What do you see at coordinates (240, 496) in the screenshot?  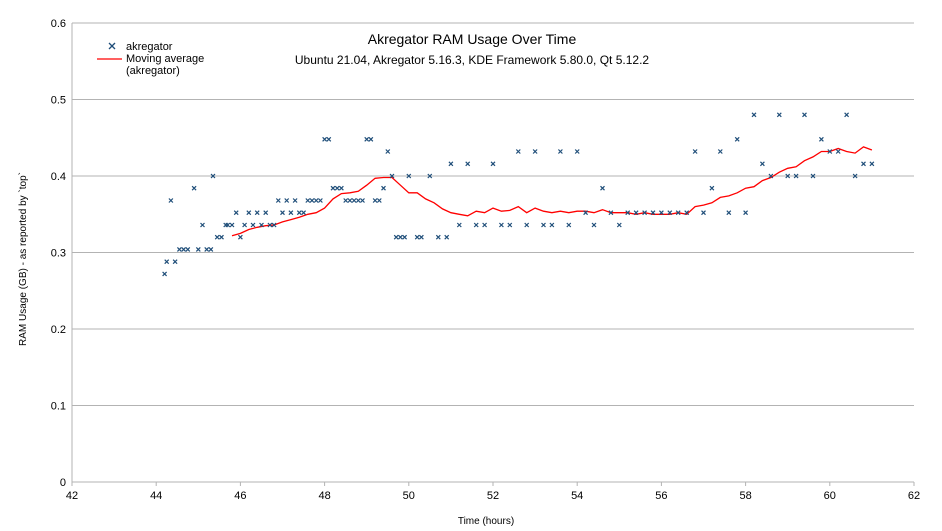 I see `x-tick-label: 46` at bounding box center [240, 496].